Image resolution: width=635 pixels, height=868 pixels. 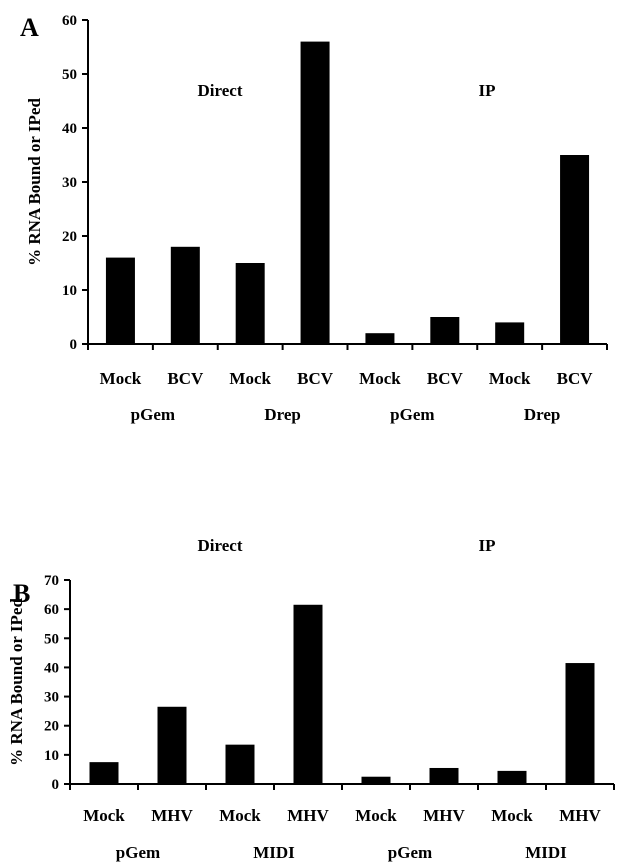 What do you see at coordinates (29, 27) in the screenshot?
I see `panel-letter: A` at bounding box center [29, 27].